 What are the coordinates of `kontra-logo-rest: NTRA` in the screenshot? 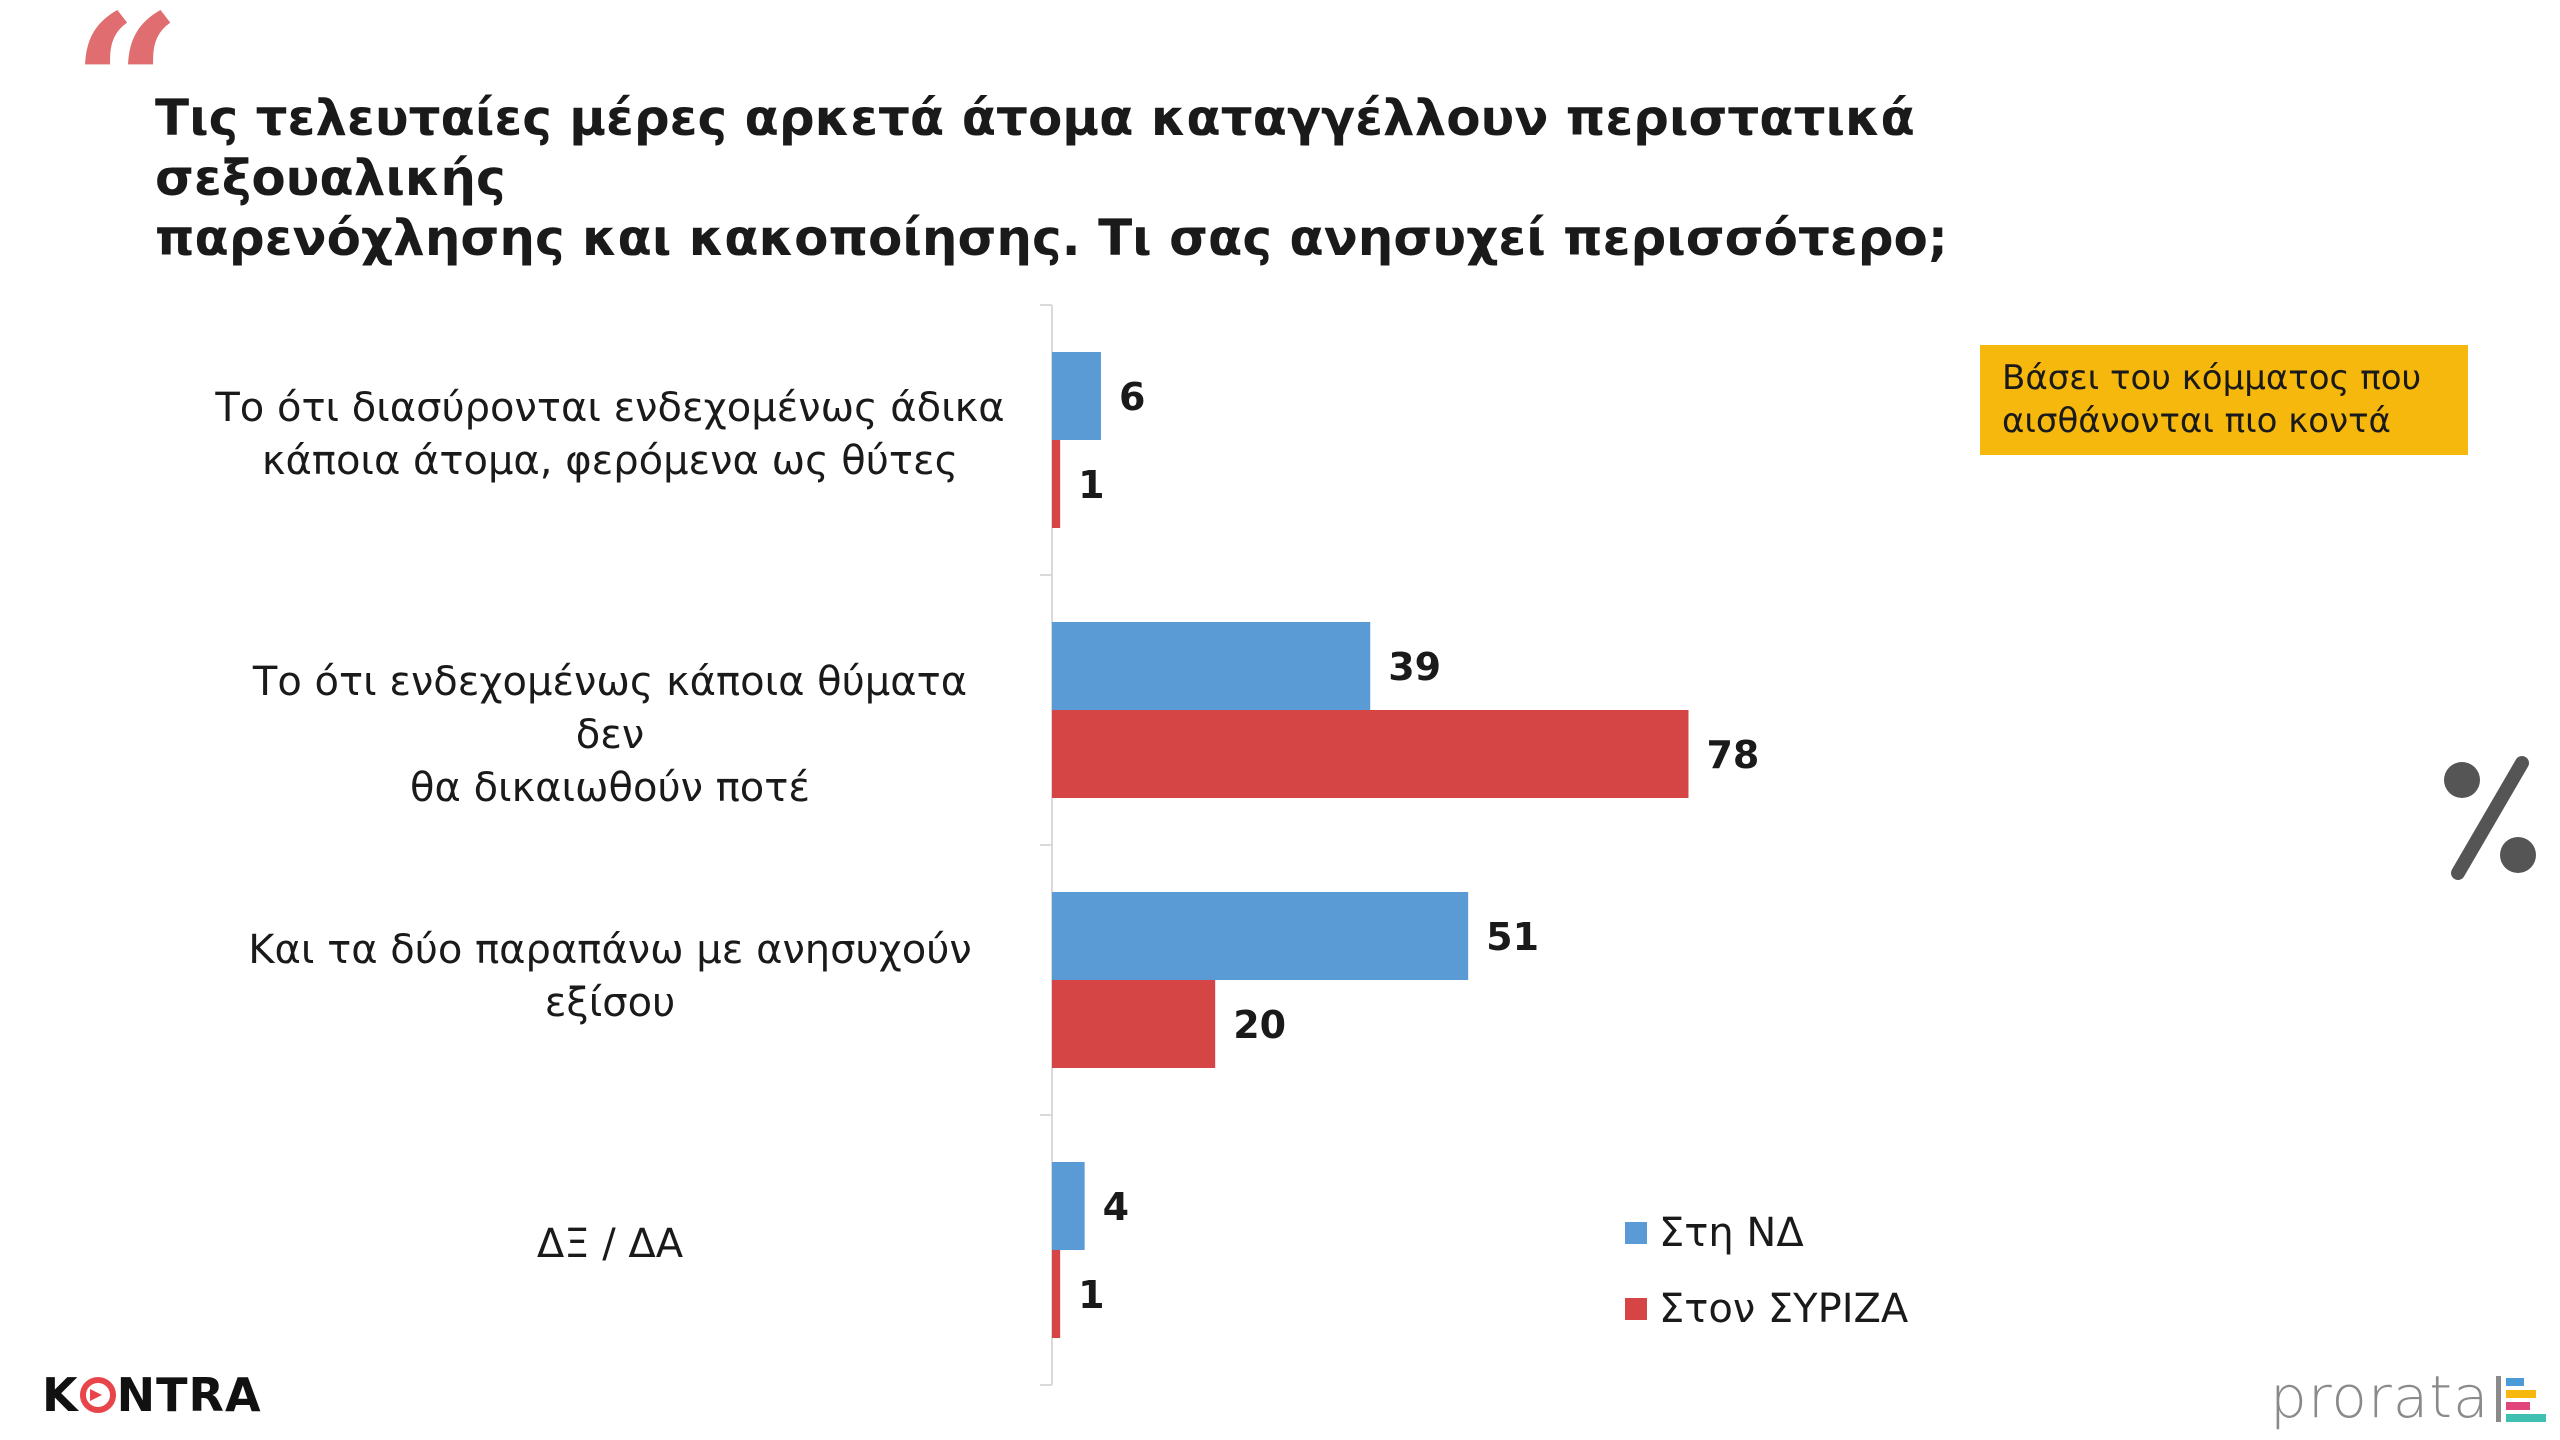 It's located at (189, 1395).